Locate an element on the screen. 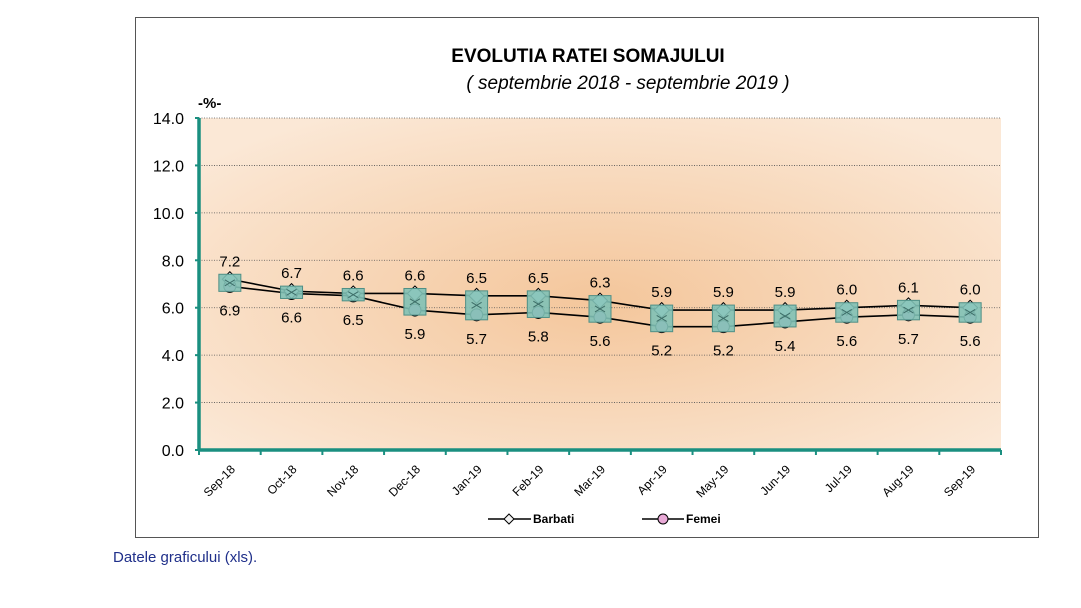  y-tick-label: 8.0 is located at coordinates (173, 261).